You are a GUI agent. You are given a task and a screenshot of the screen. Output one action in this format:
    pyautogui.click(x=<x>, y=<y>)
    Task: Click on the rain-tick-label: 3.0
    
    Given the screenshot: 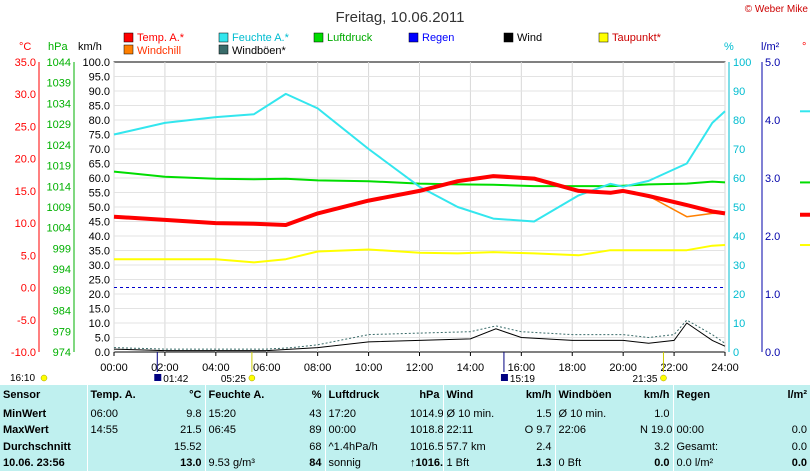 What is the action you would take?
    pyautogui.click(x=772, y=179)
    